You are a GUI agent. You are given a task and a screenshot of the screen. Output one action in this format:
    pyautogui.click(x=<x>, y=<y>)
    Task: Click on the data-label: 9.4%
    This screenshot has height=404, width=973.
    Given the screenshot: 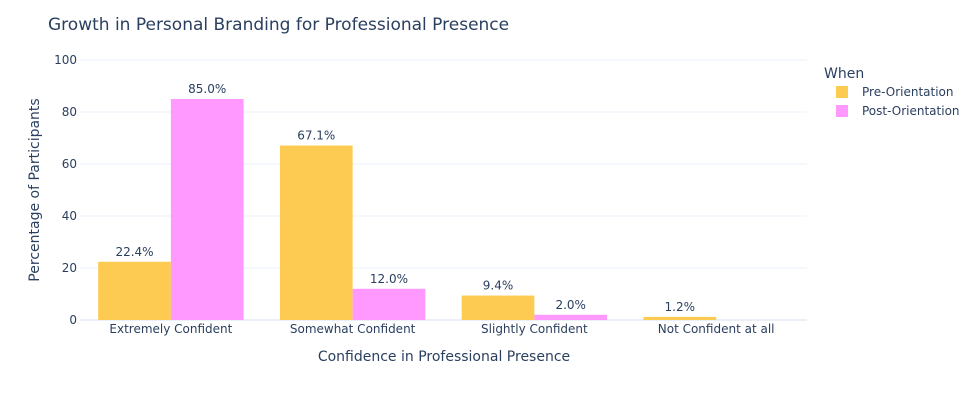 What is the action you would take?
    pyautogui.click(x=498, y=286)
    